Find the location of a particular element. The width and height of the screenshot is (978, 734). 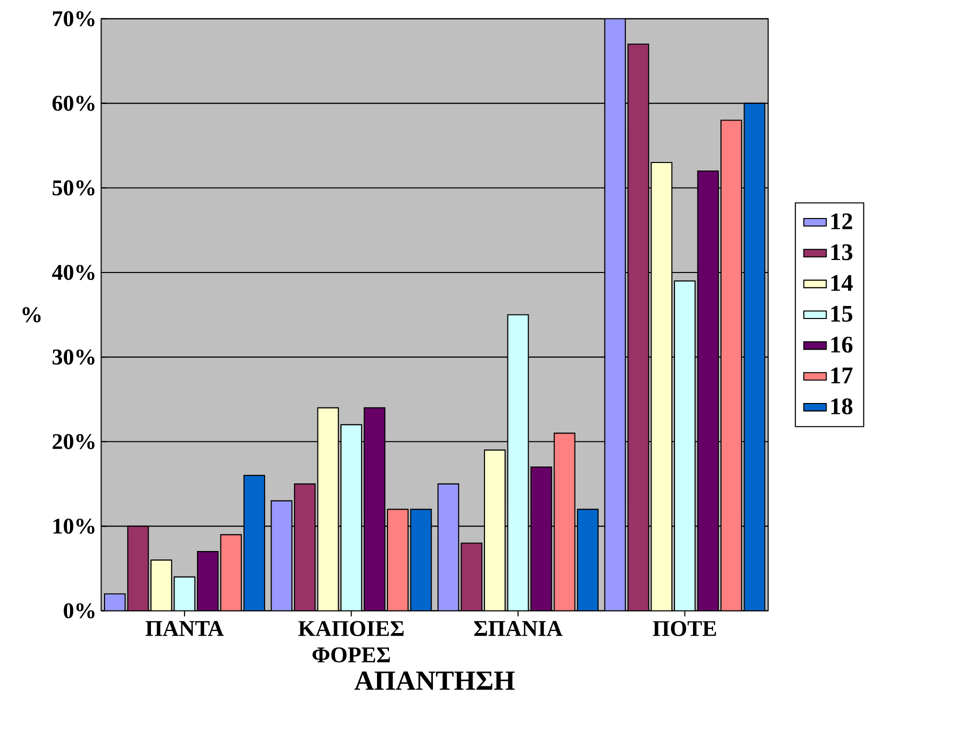

legend-label: 15 is located at coordinates (841, 314).